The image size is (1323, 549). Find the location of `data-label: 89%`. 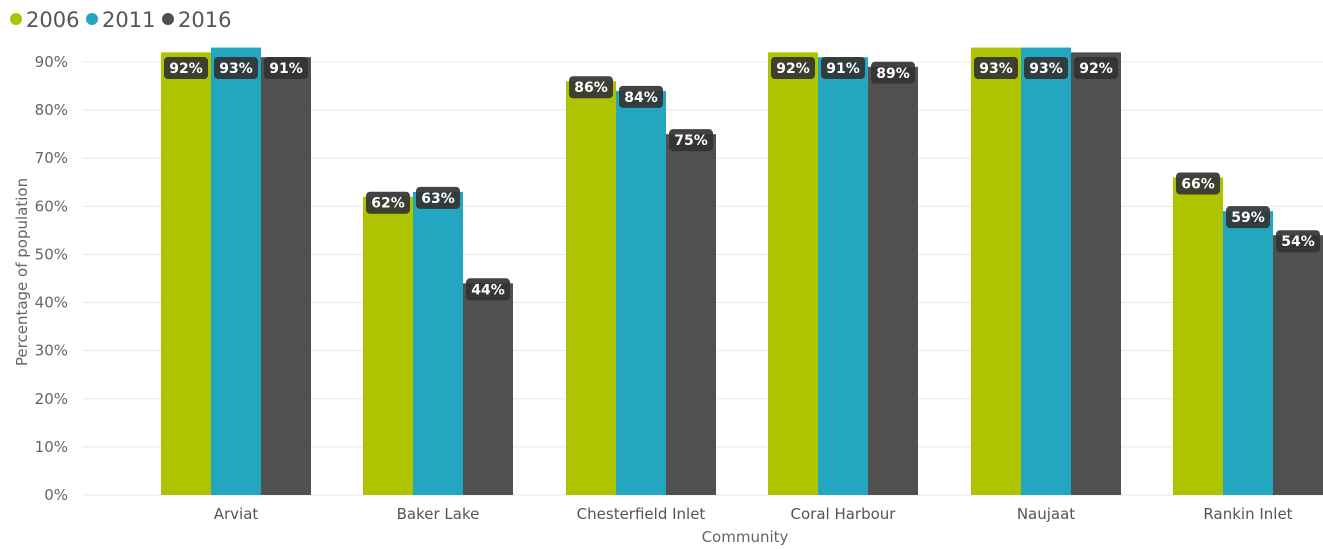

data-label: 89% is located at coordinates (893, 72).